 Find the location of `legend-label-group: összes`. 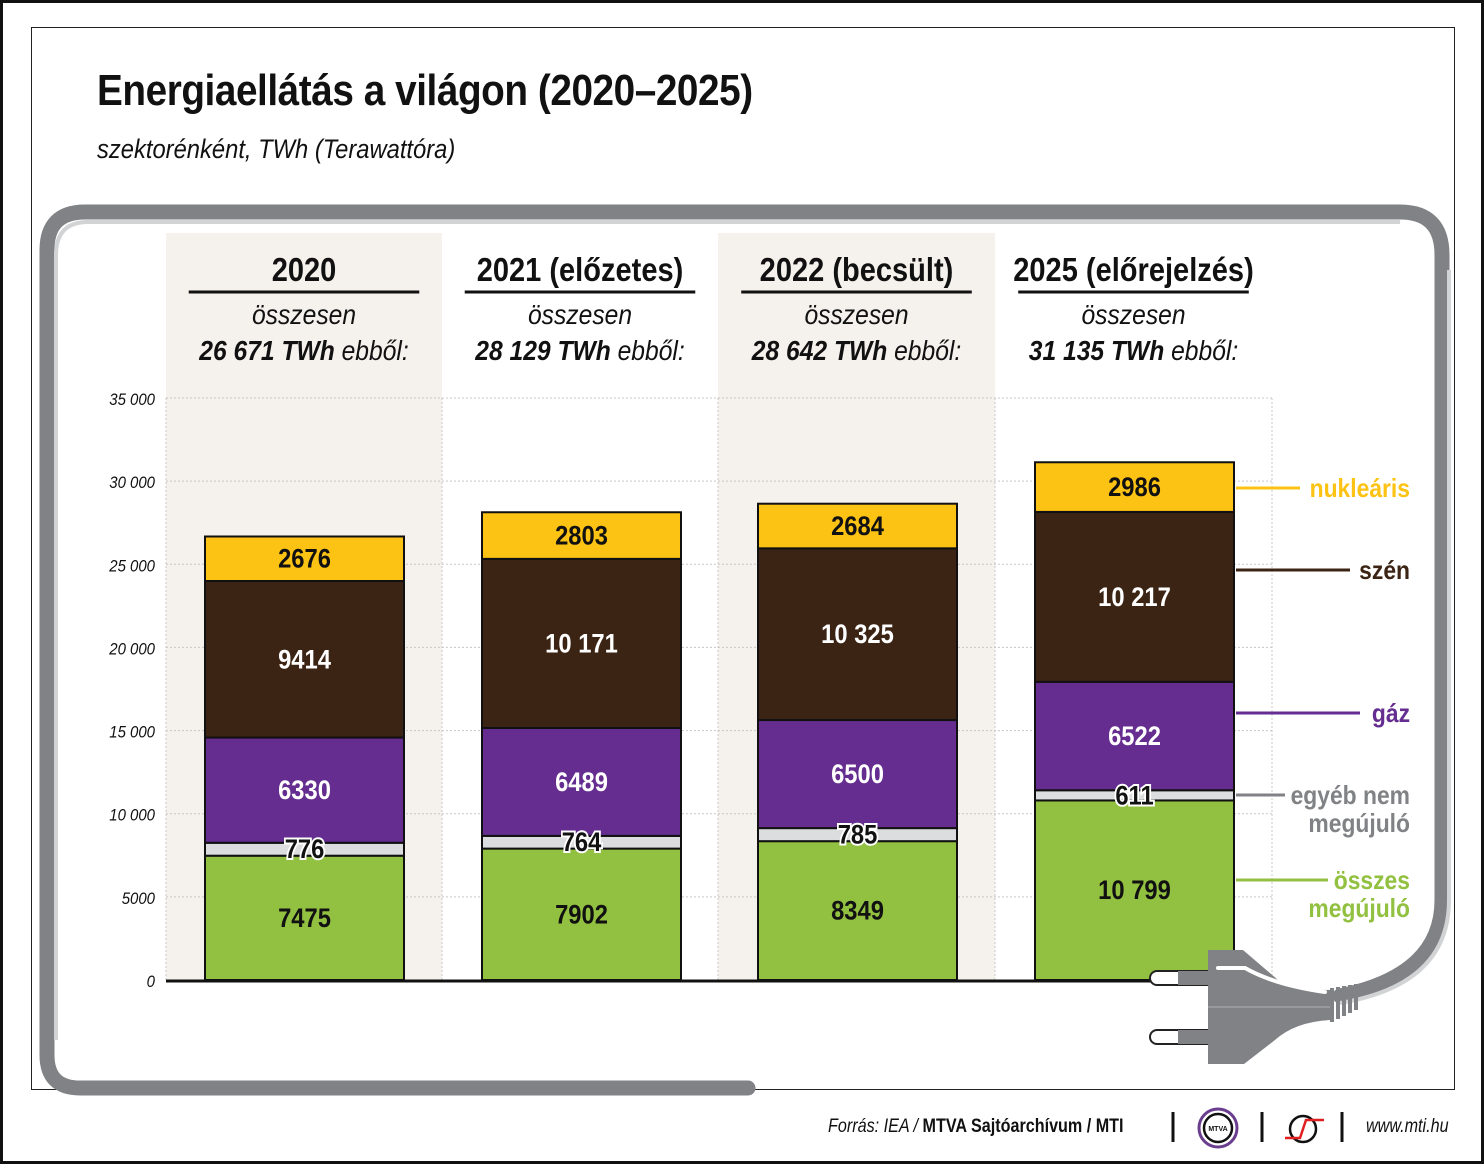

legend-label-group: összes is located at coordinates (1372, 881).